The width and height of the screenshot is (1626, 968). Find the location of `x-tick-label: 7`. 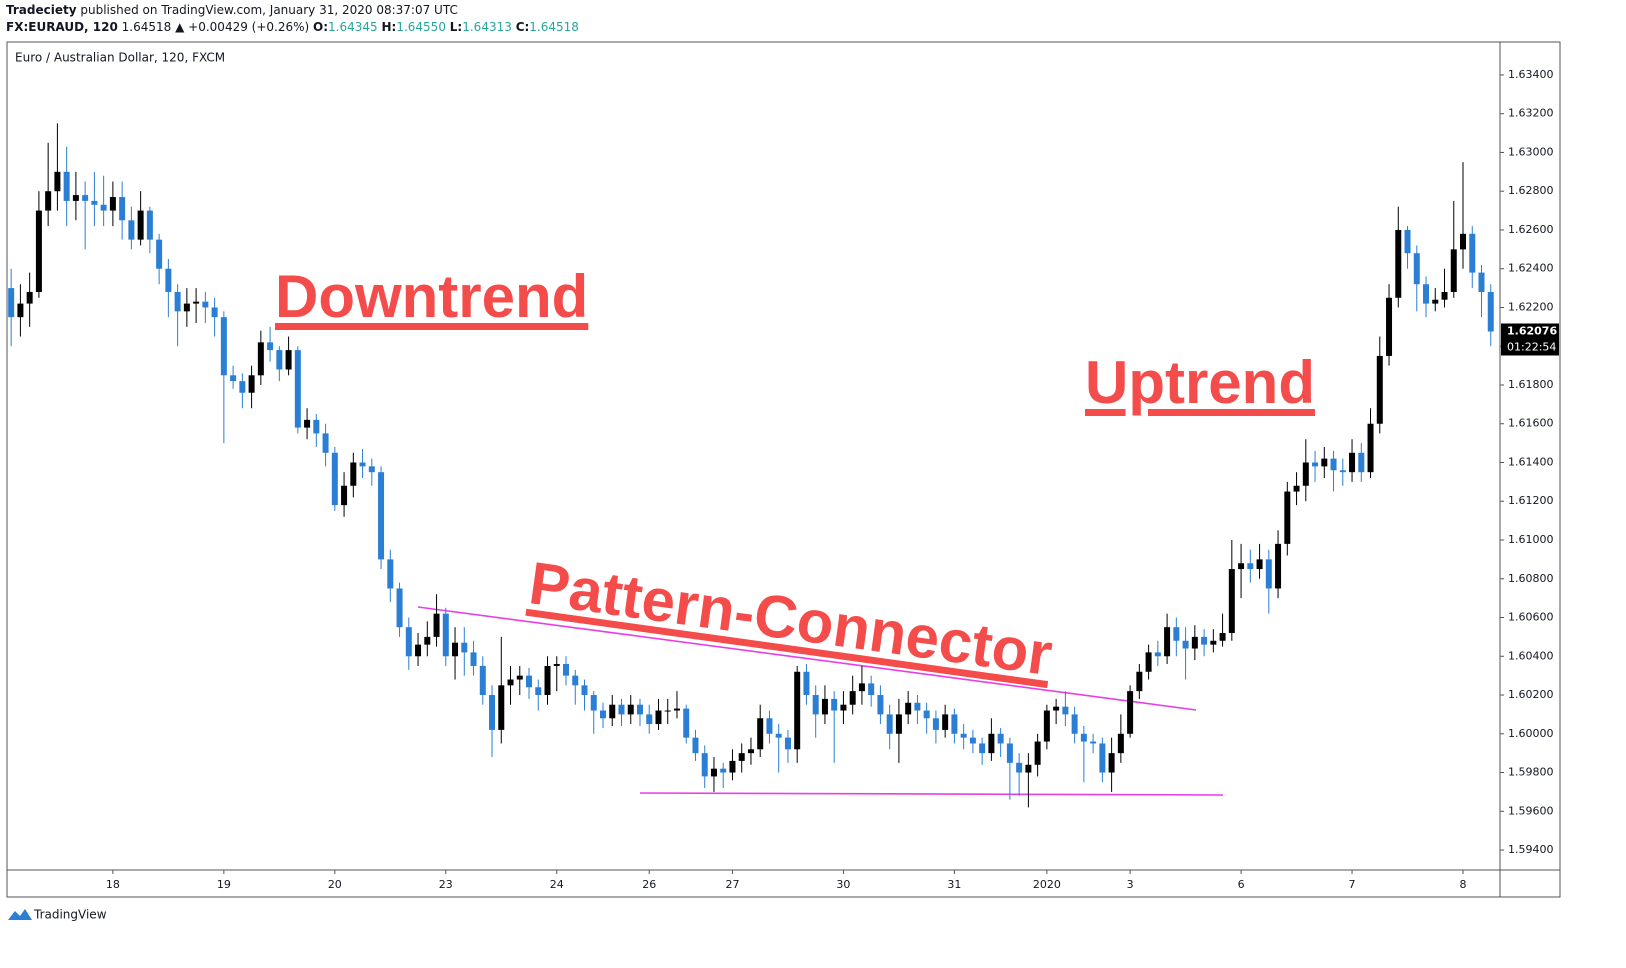

x-tick-label: 7 is located at coordinates (1352, 884).